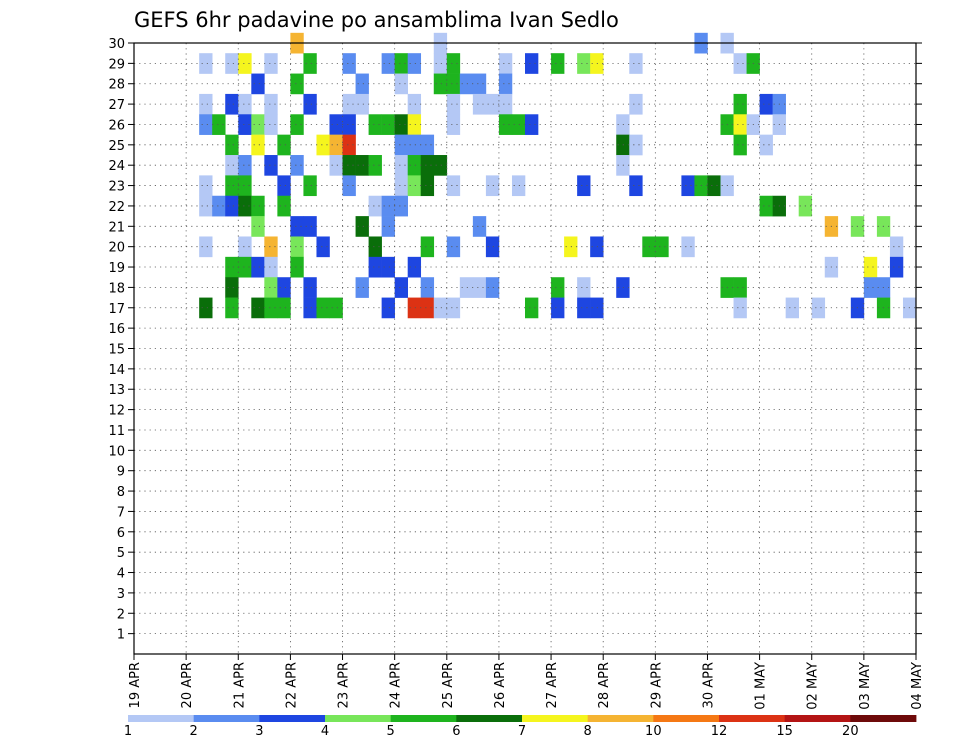 The width and height of the screenshot is (960, 742). What do you see at coordinates (116, 390) in the screenshot?
I see `y-tick-label: 13` at bounding box center [116, 390].